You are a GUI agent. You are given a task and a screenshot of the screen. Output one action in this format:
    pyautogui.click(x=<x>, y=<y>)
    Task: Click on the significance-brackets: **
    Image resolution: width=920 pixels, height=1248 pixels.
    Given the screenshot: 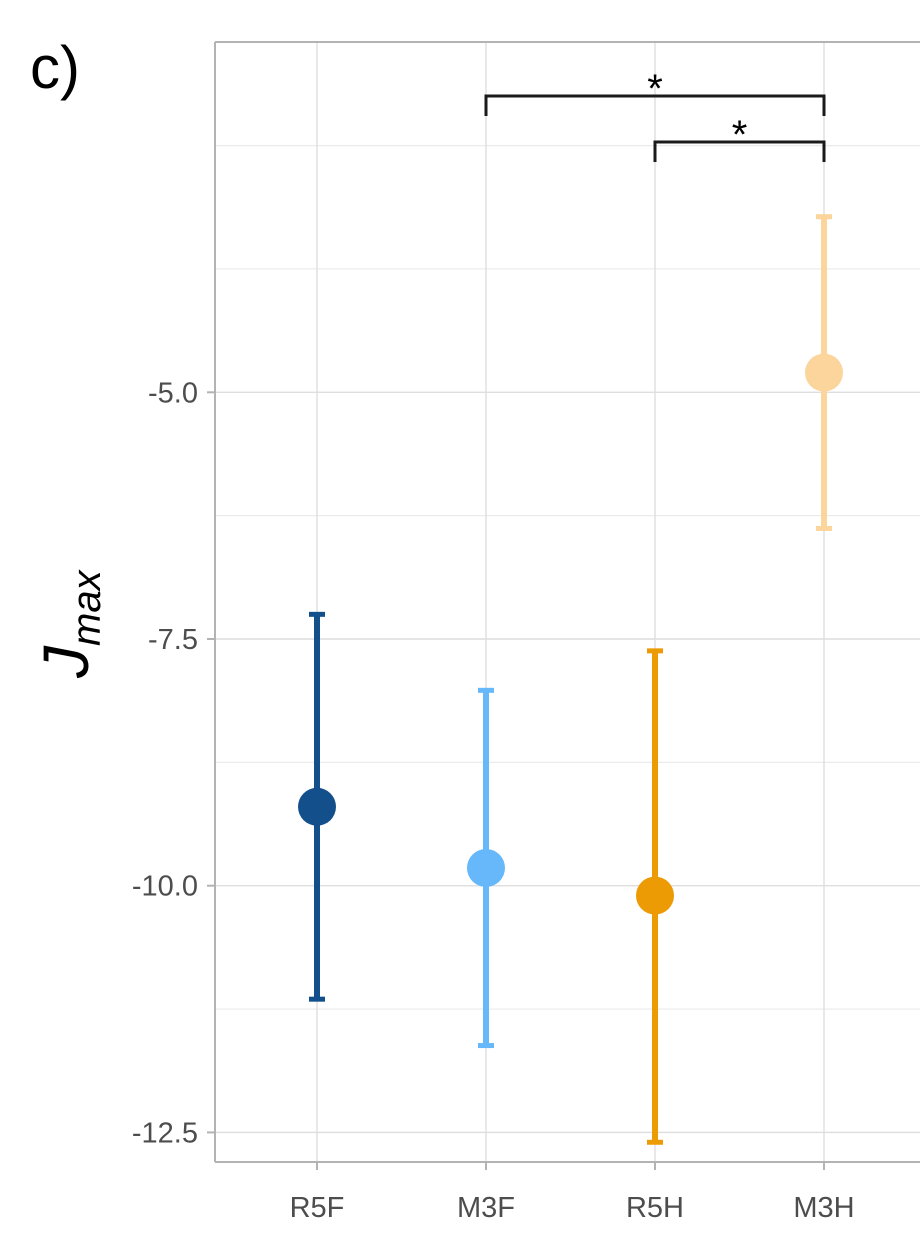 What is the action you would take?
    pyautogui.click(x=655, y=114)
    